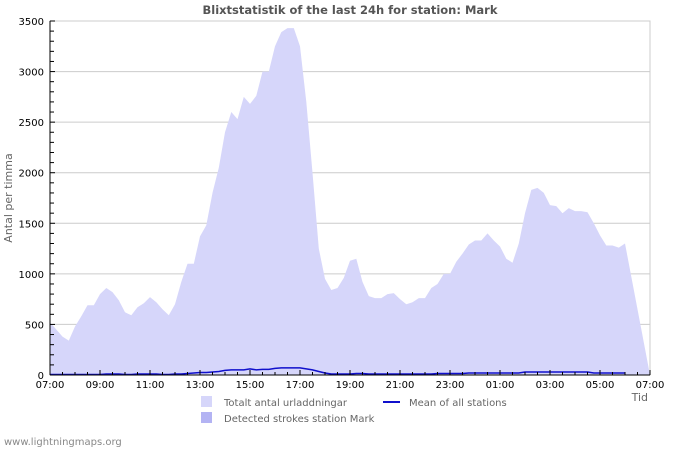 This screenshot has width=700, height=450. Describe the element at coordinates (206, 401) in the screenshot. I see `legend-swatch-total` at that location.